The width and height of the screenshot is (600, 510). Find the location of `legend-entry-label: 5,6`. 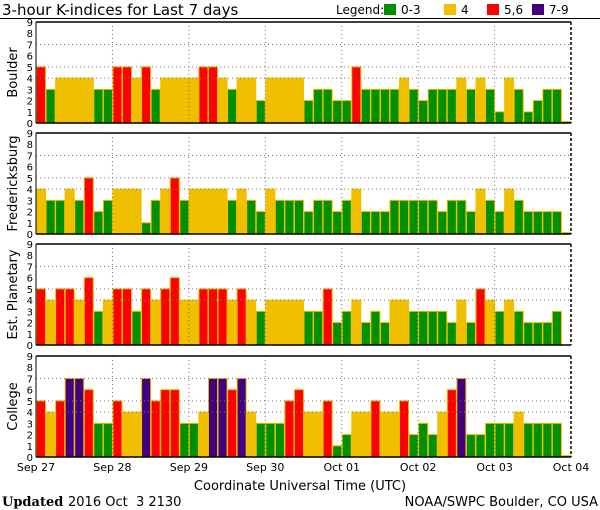

legend-entry-label: 5,6 is located at coordinates (513, 10).